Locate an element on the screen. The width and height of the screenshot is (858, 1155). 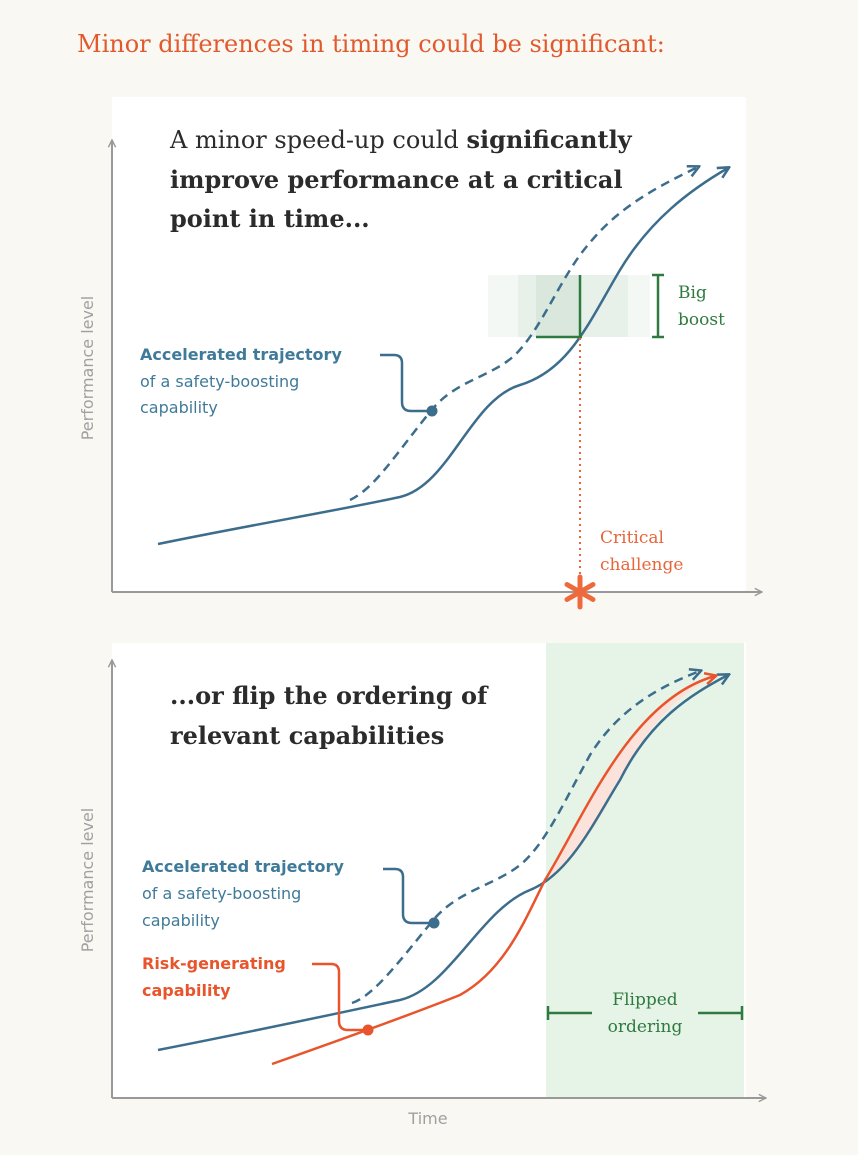
accelerated-callout-dot-top is located at coordinates (432, 411).